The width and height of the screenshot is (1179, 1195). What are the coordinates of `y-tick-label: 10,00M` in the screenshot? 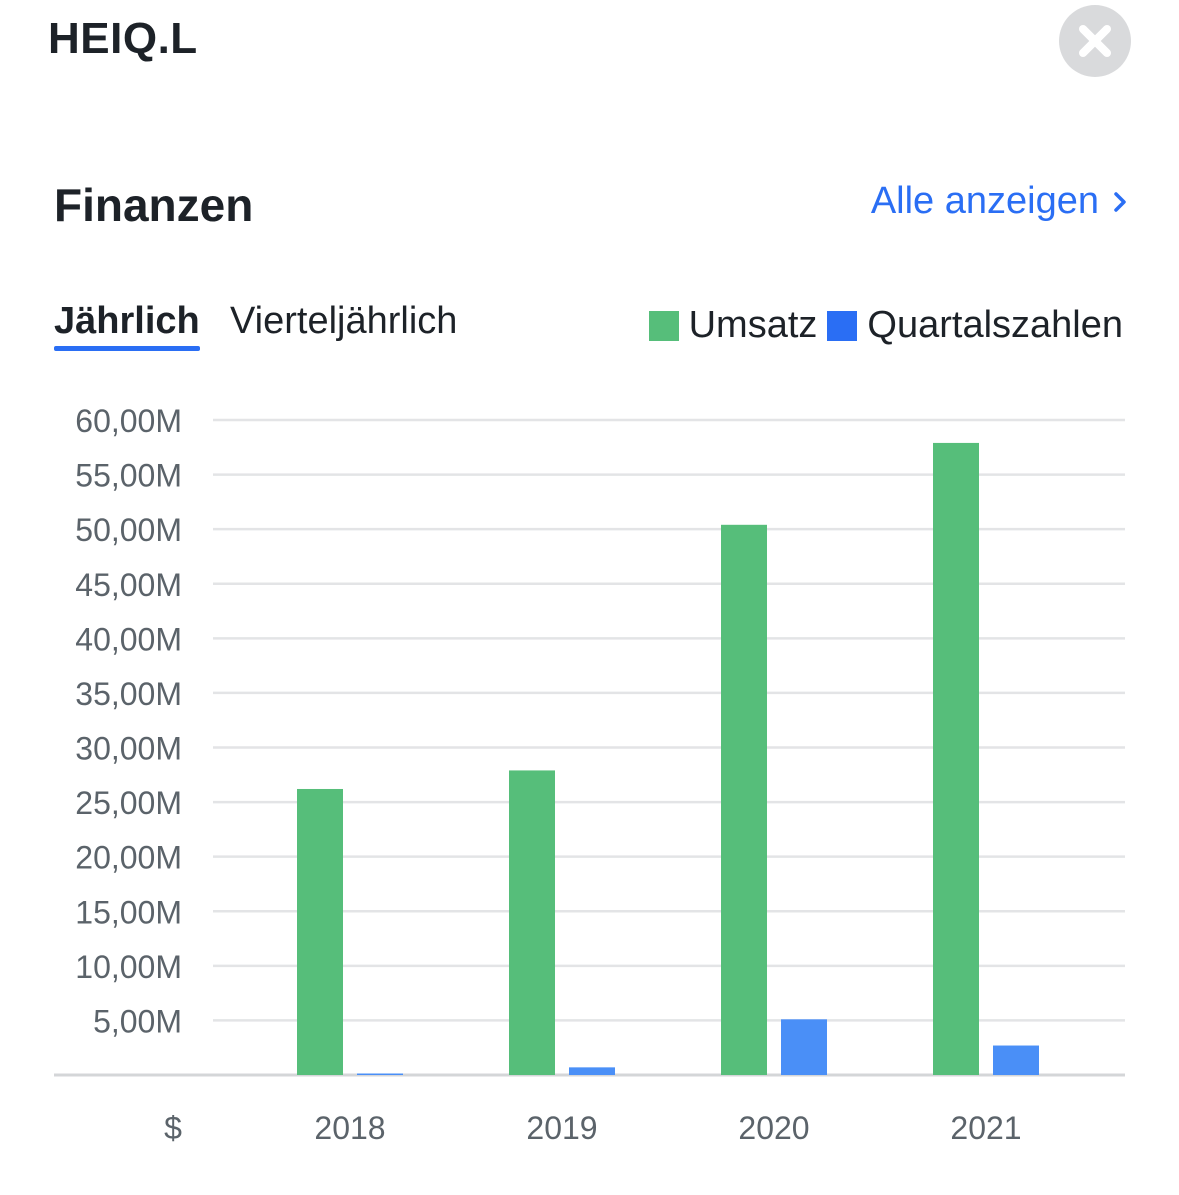 It's located at (128, 967).